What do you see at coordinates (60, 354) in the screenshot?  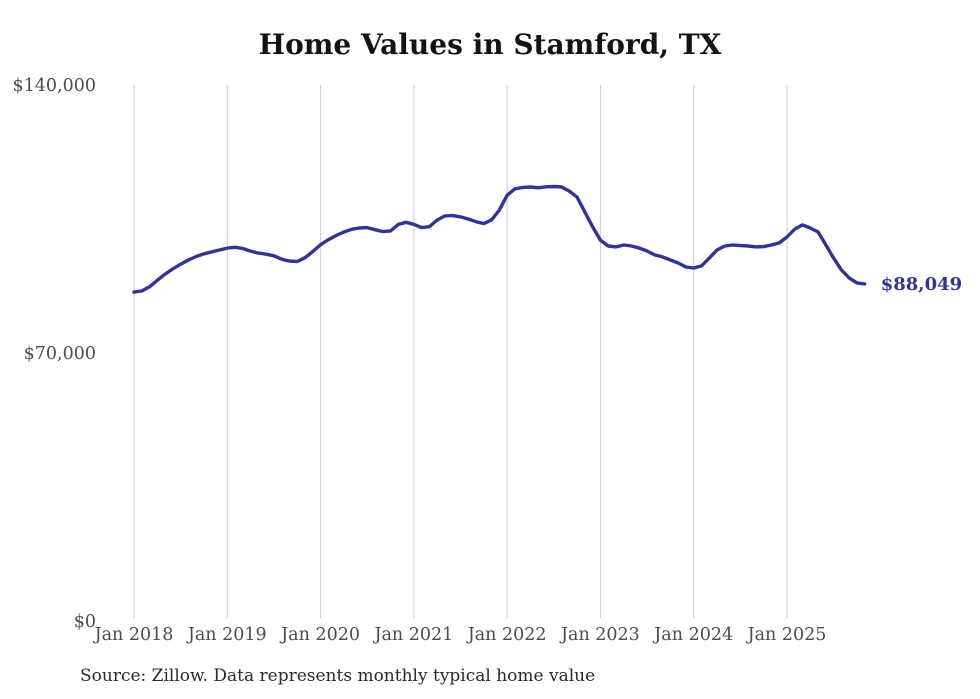 I see `y-tick-label: $70,000` at bounding box center [60, 354].